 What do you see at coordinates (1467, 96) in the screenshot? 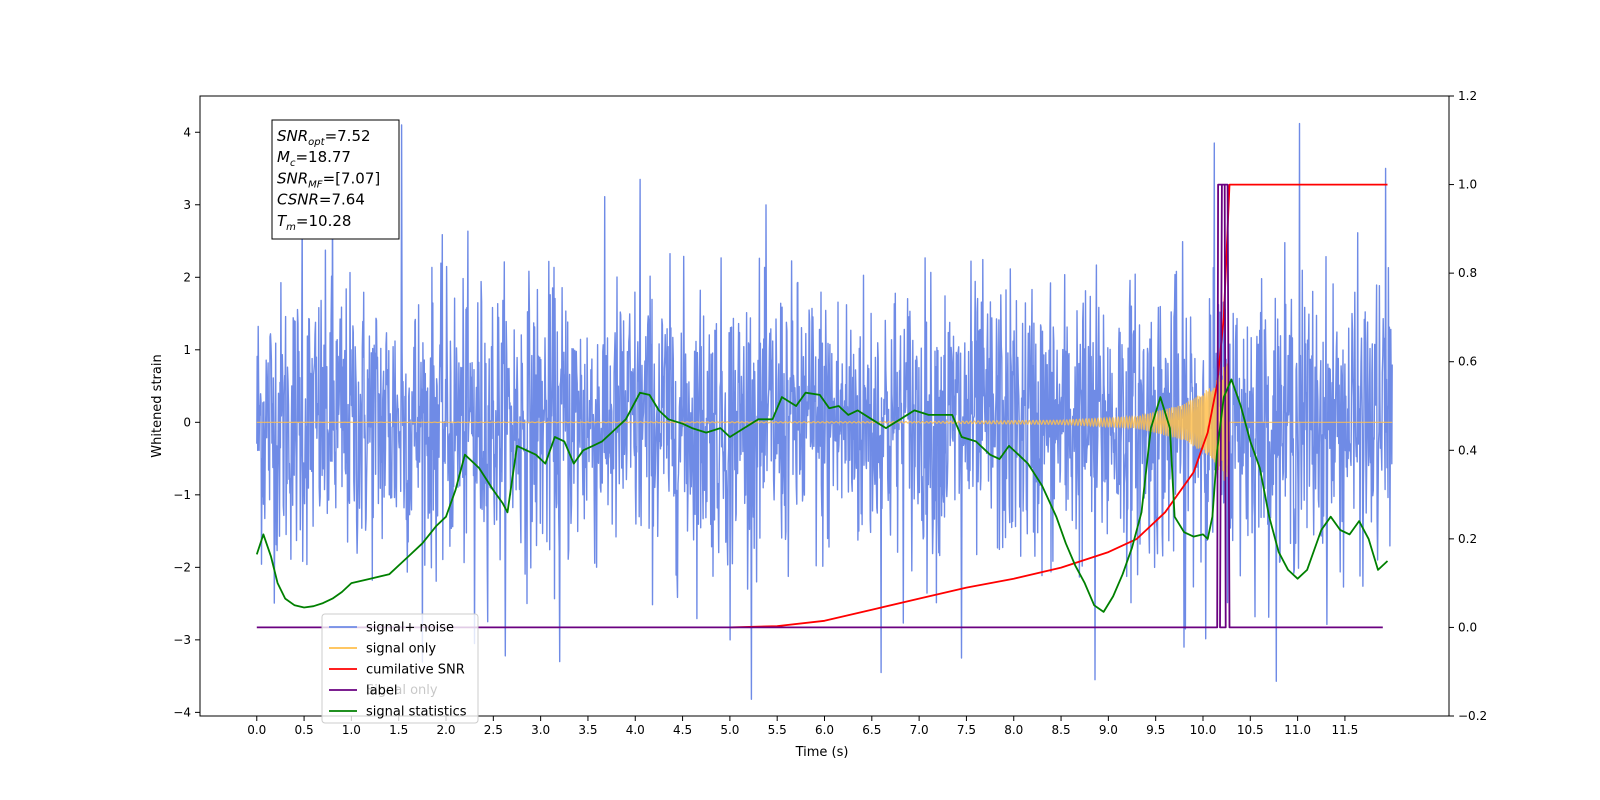
I see `y2-tick-label: 1.2` at bounding box center [1467, 96].